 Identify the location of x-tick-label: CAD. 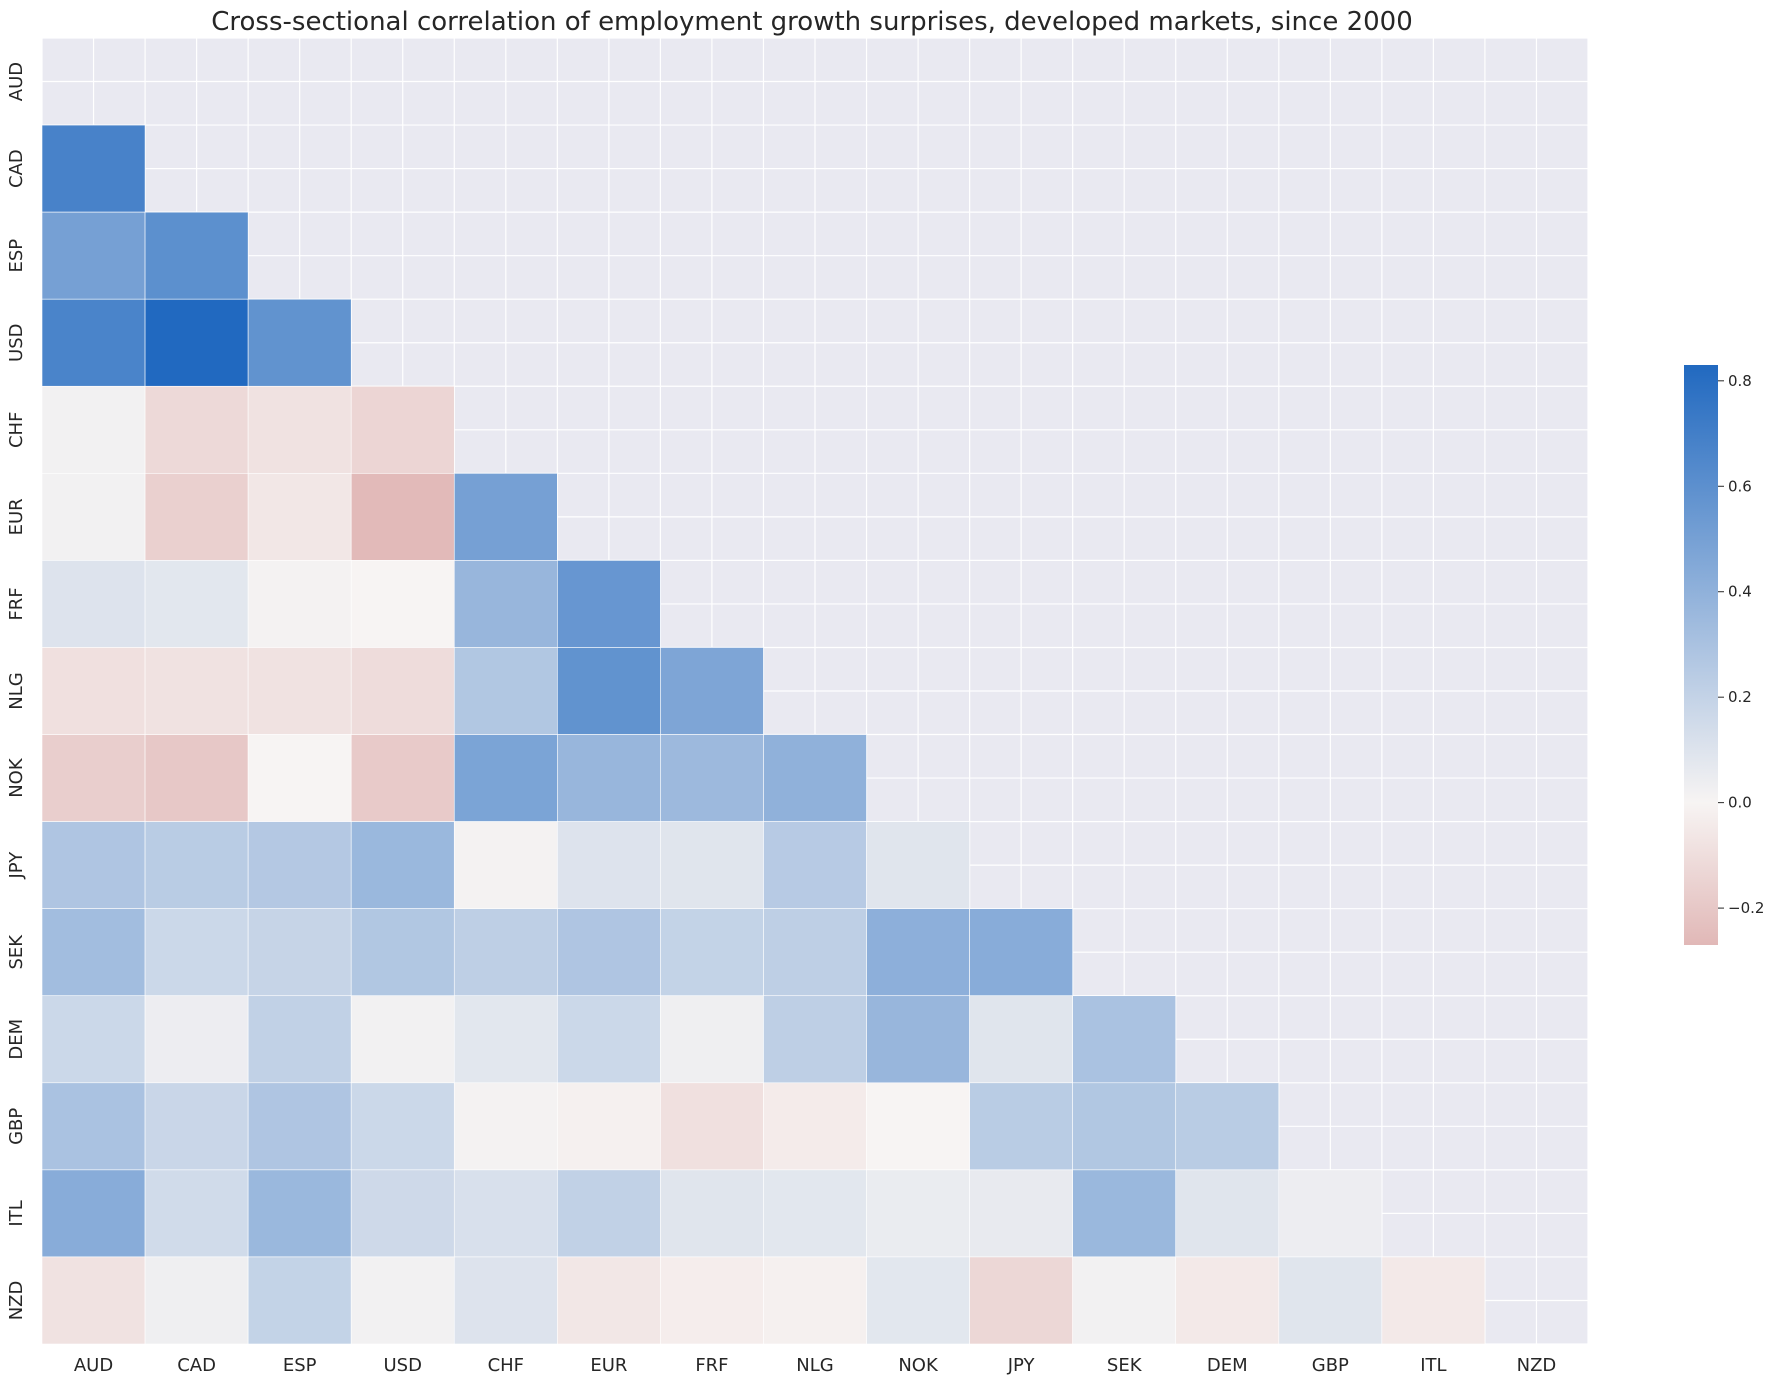
(196, 1365).